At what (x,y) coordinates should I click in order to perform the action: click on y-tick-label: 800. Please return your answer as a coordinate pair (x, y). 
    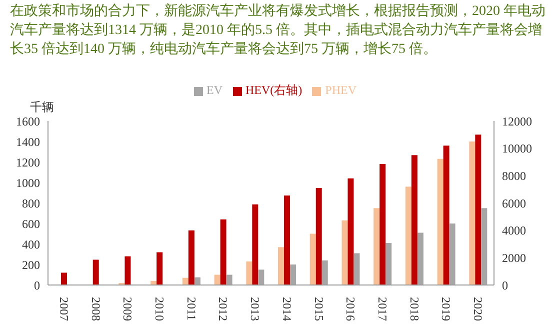
    Looking at the image, I should click on (31, 203).